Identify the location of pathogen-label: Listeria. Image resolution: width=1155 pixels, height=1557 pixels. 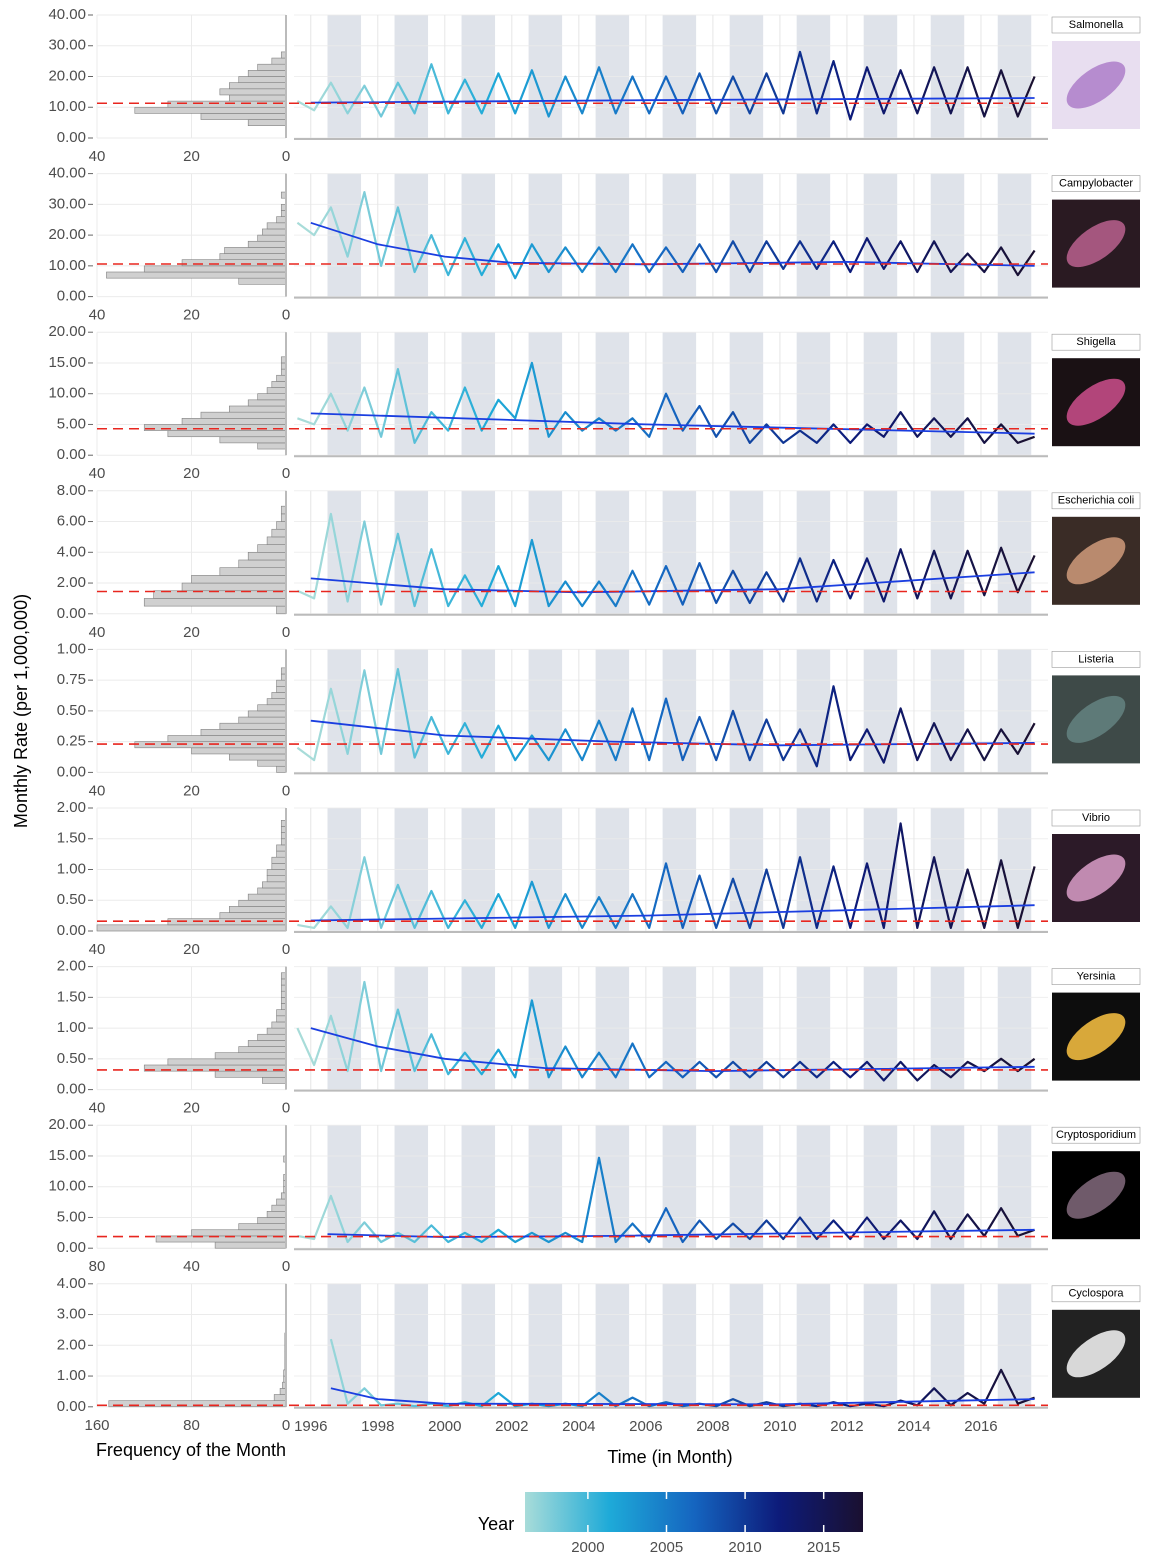
(1096, 659).